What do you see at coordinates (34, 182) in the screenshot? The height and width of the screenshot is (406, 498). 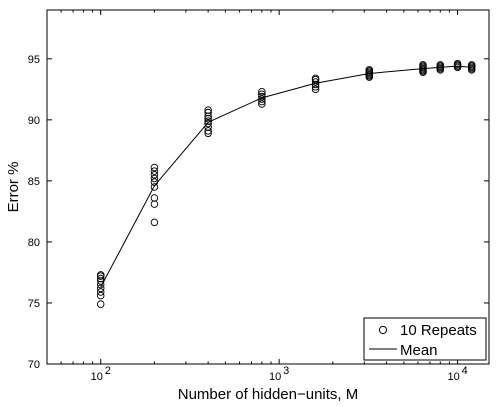 I see `y-tick-label: 85` at bounding box center [34, 182].